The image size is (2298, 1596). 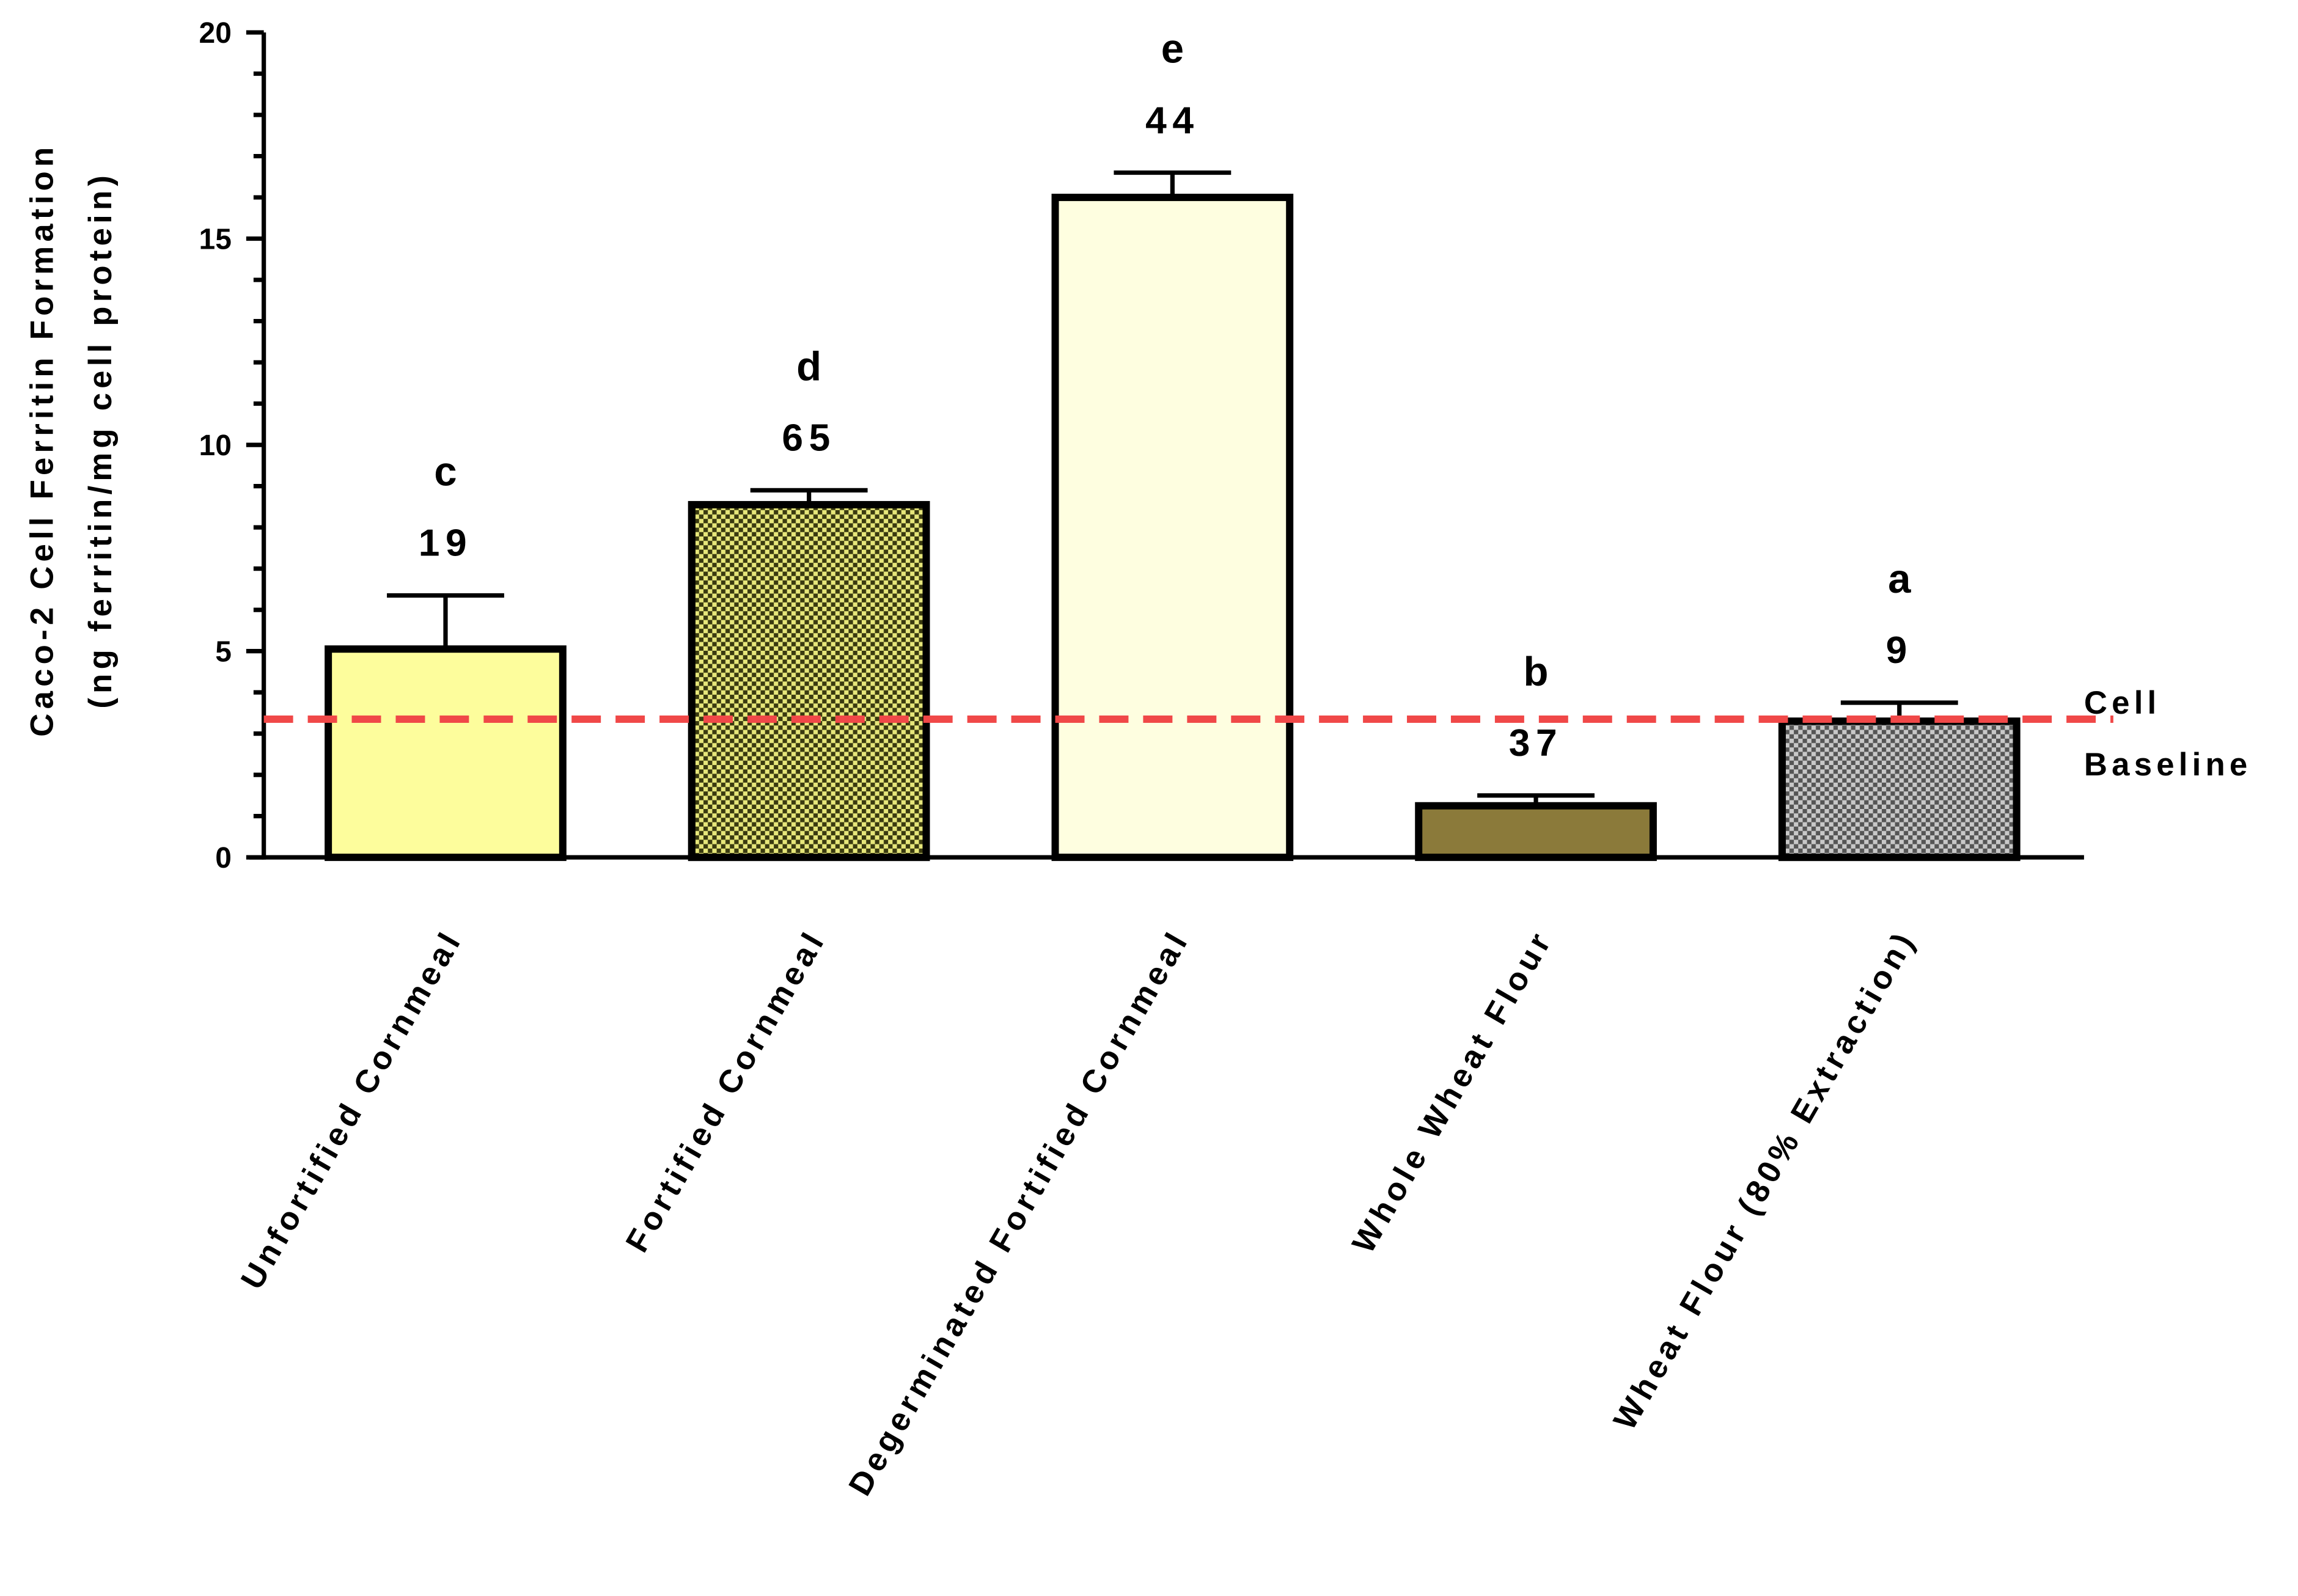 What do you see at coordinates (1019, 1213) in the screenshot?
I see `x-tick-label: Degerminated Fortified Cornmeal` at bounding box center [1019, 1213].